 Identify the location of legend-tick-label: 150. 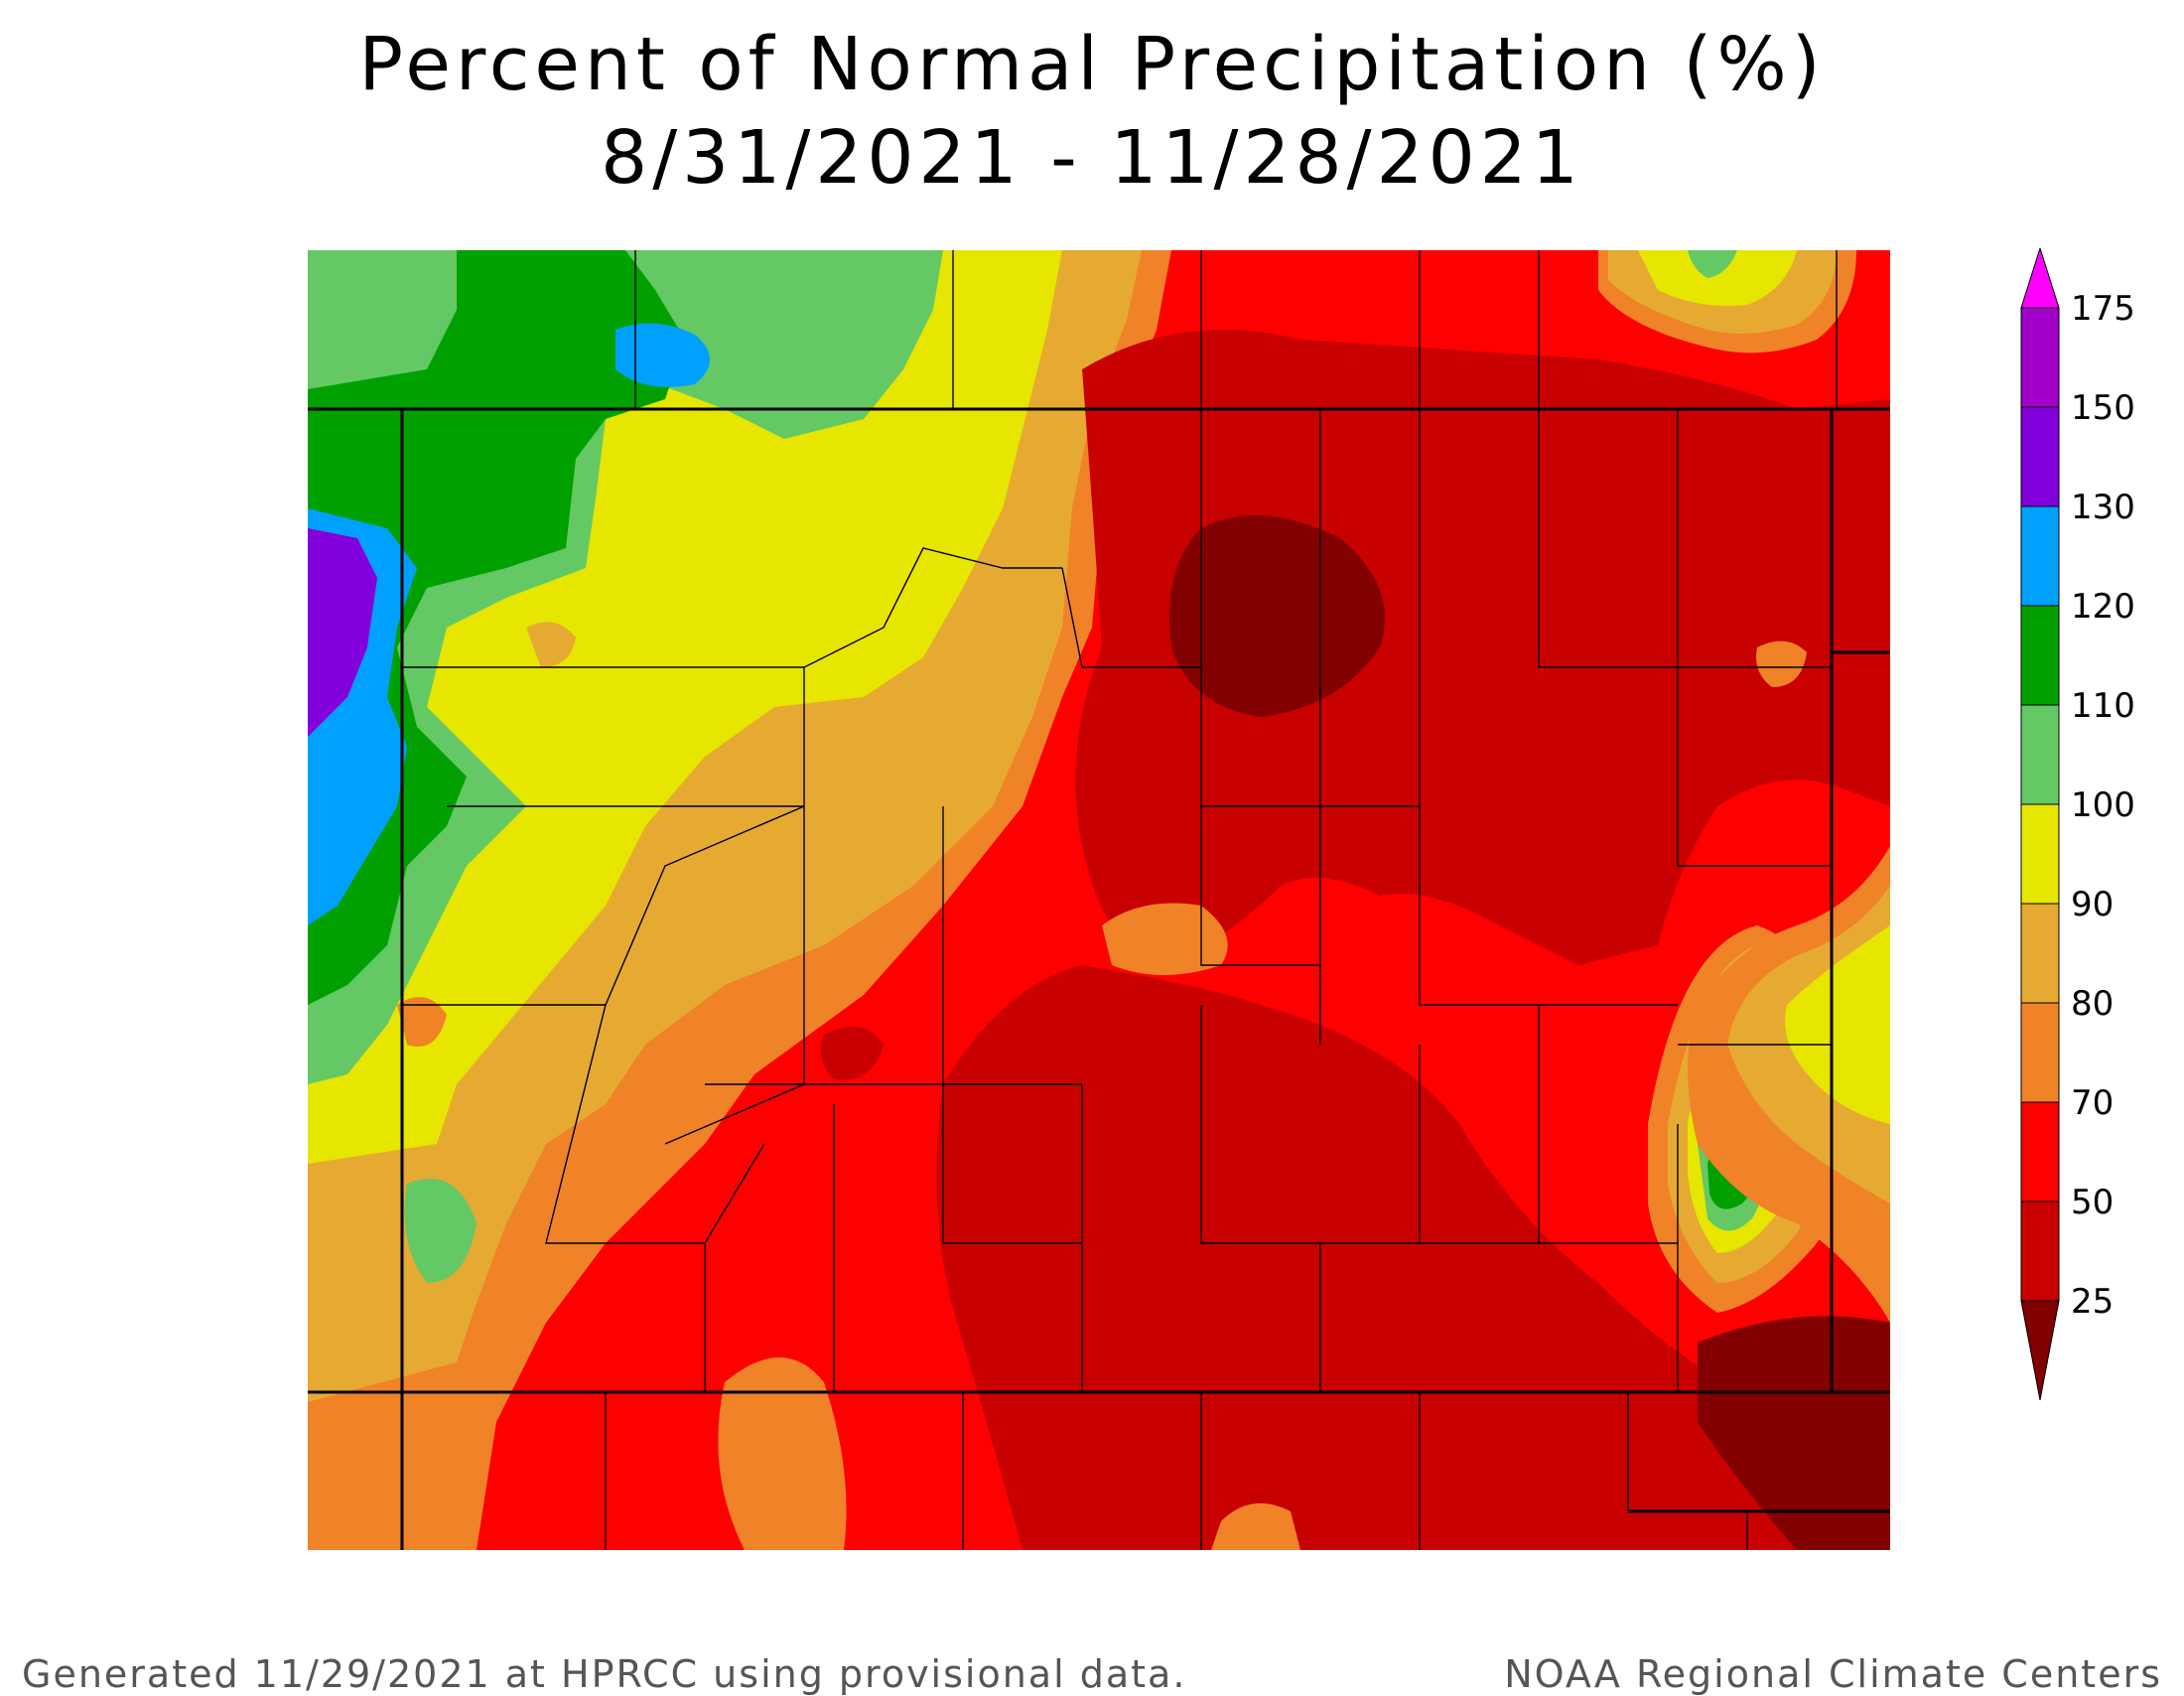
(2103, 408).